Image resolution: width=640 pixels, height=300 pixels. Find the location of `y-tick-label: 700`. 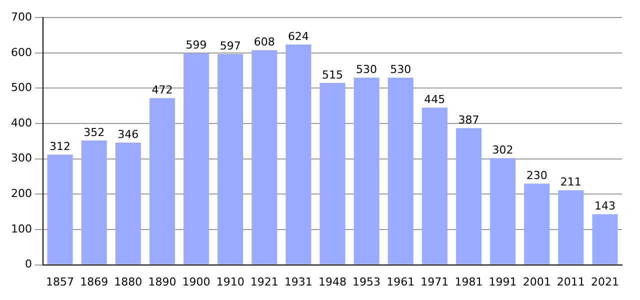

y-tick-label: 700 is located at coordinates (21, 17).